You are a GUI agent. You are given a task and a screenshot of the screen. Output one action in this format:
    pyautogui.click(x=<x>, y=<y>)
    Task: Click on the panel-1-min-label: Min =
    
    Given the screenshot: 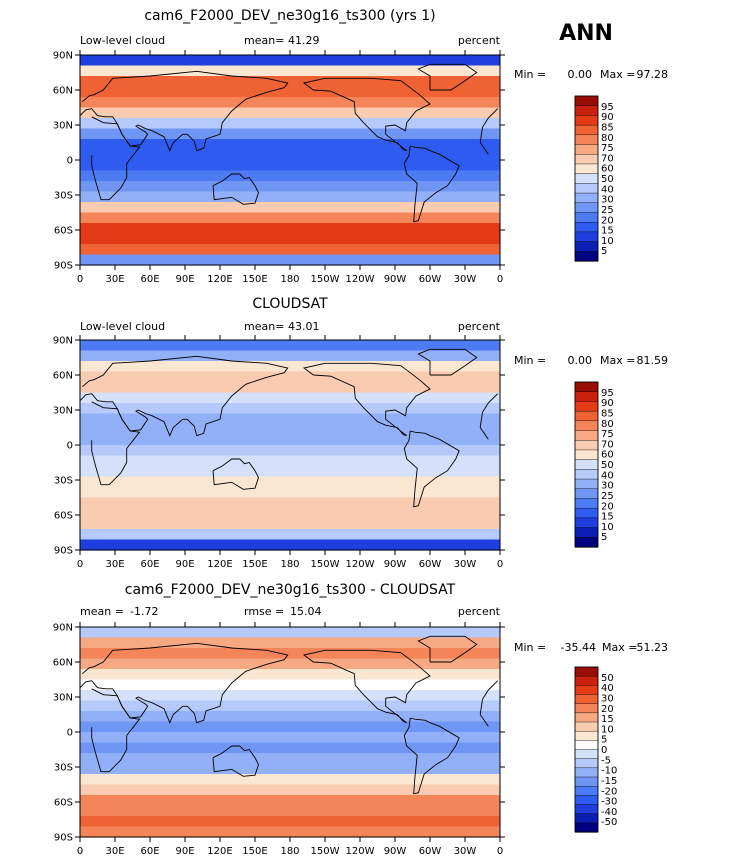 What is the action you would take?
    pyautogui.click(x=530, y=74)
    